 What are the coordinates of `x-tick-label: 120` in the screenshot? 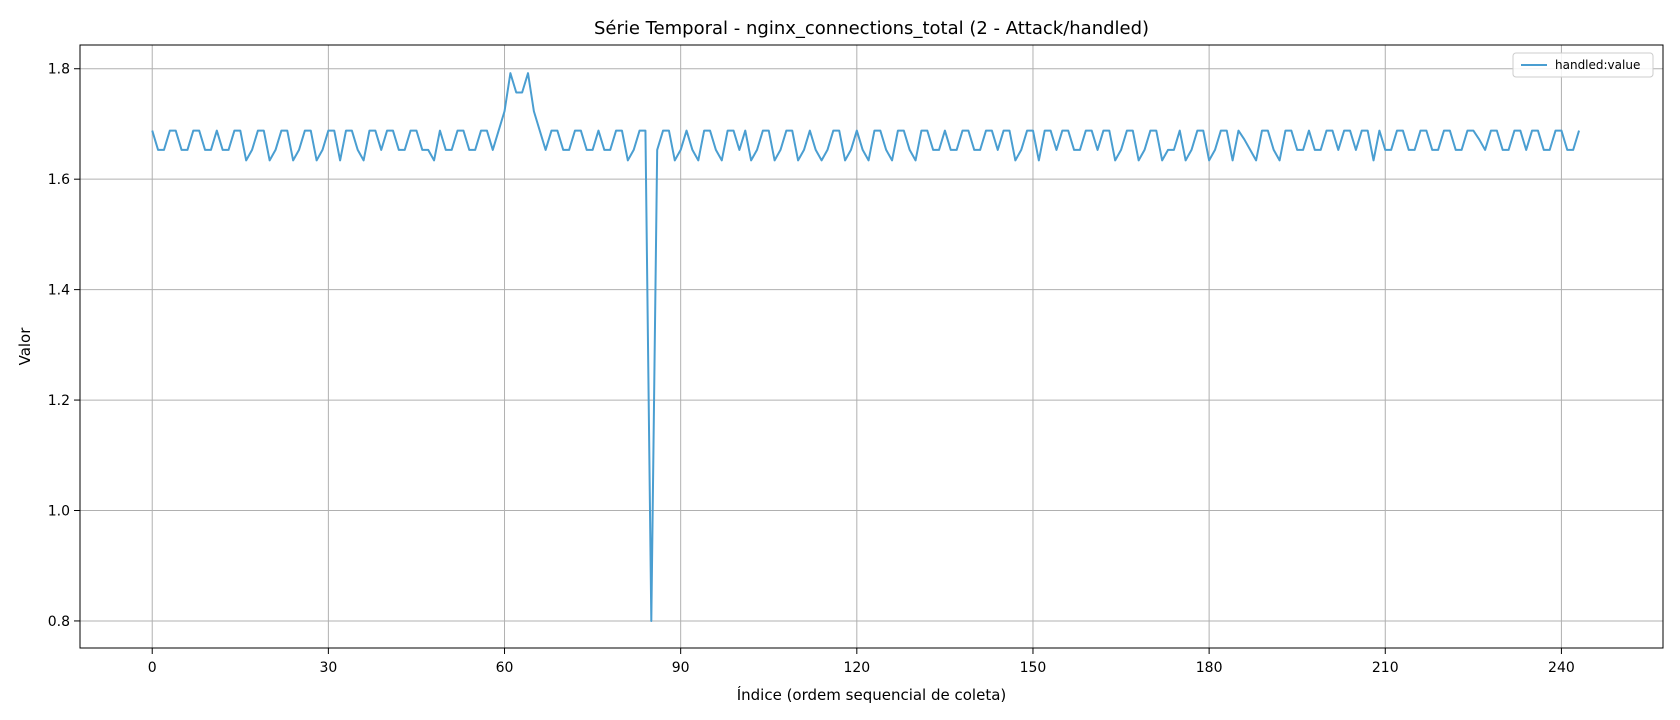 It's located at (856, 668).